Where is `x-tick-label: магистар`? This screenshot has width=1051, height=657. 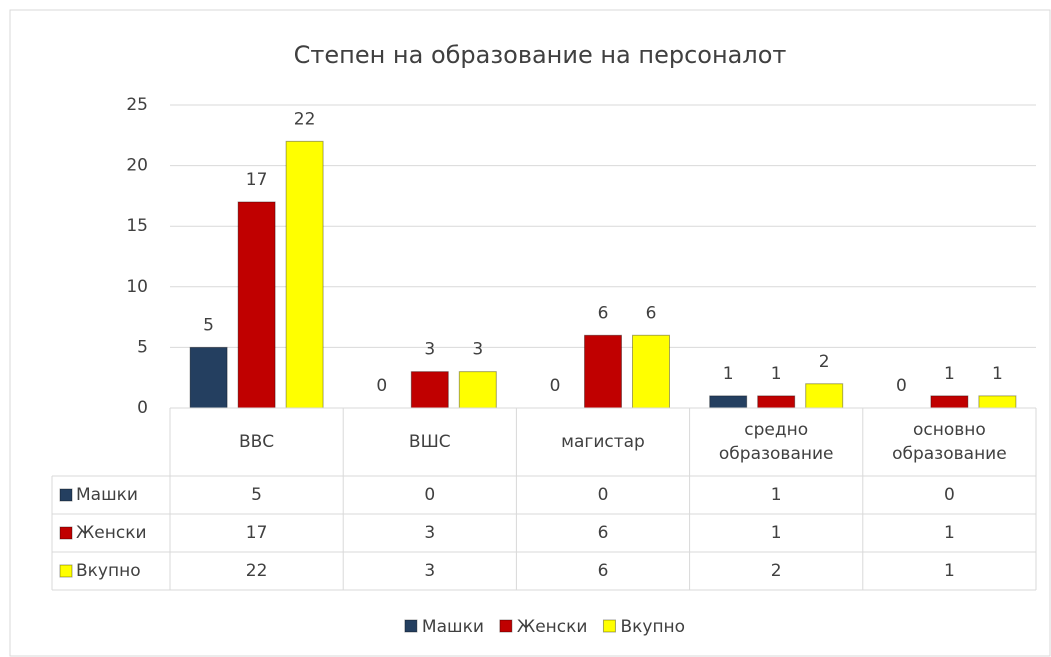 x-tick-label: магистар is located at coordinates (603, 442).